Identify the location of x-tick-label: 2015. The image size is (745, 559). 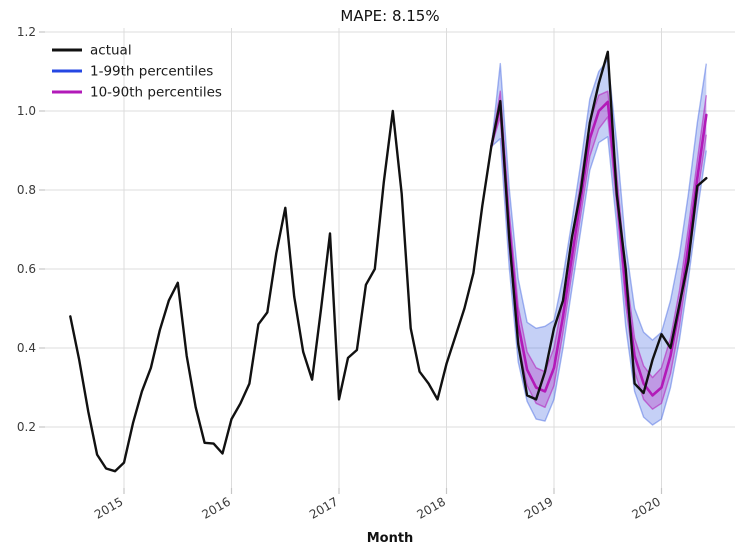
(108, 507).